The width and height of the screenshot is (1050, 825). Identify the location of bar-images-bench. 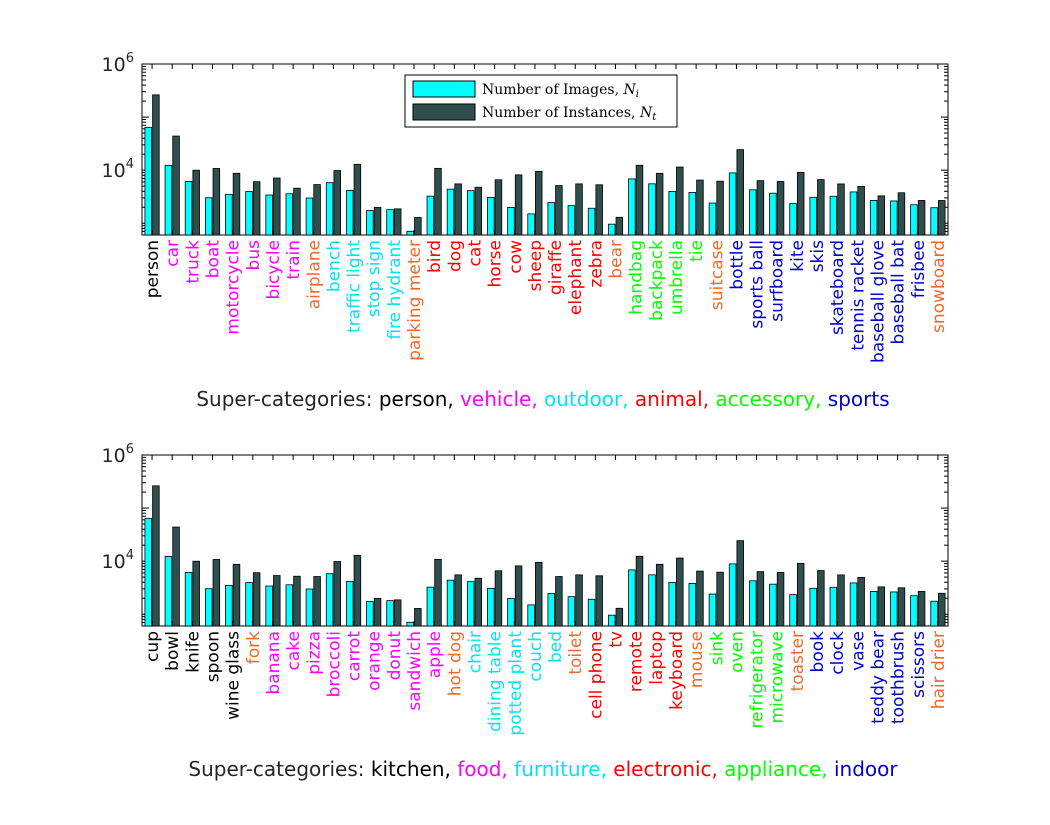
(329, 209).